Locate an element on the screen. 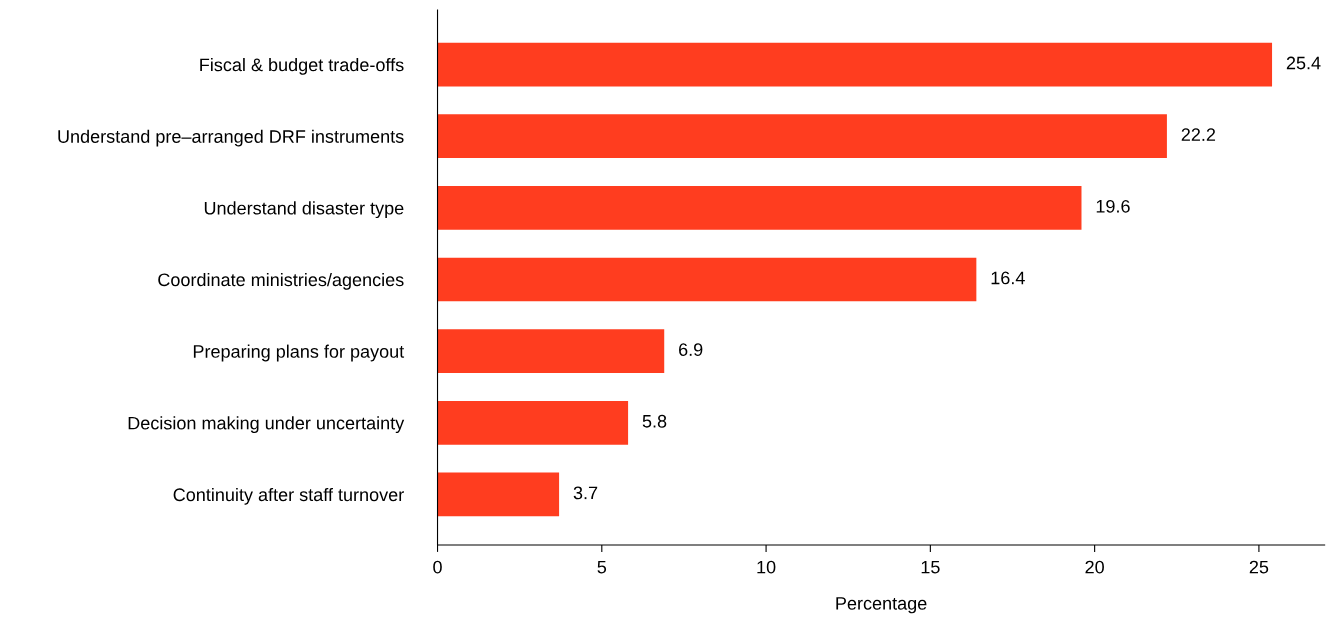 The width and height of the screenshot is (1338, 630). y-tick-label: Continuity after staff turnover is located at coordinates (288, 496).